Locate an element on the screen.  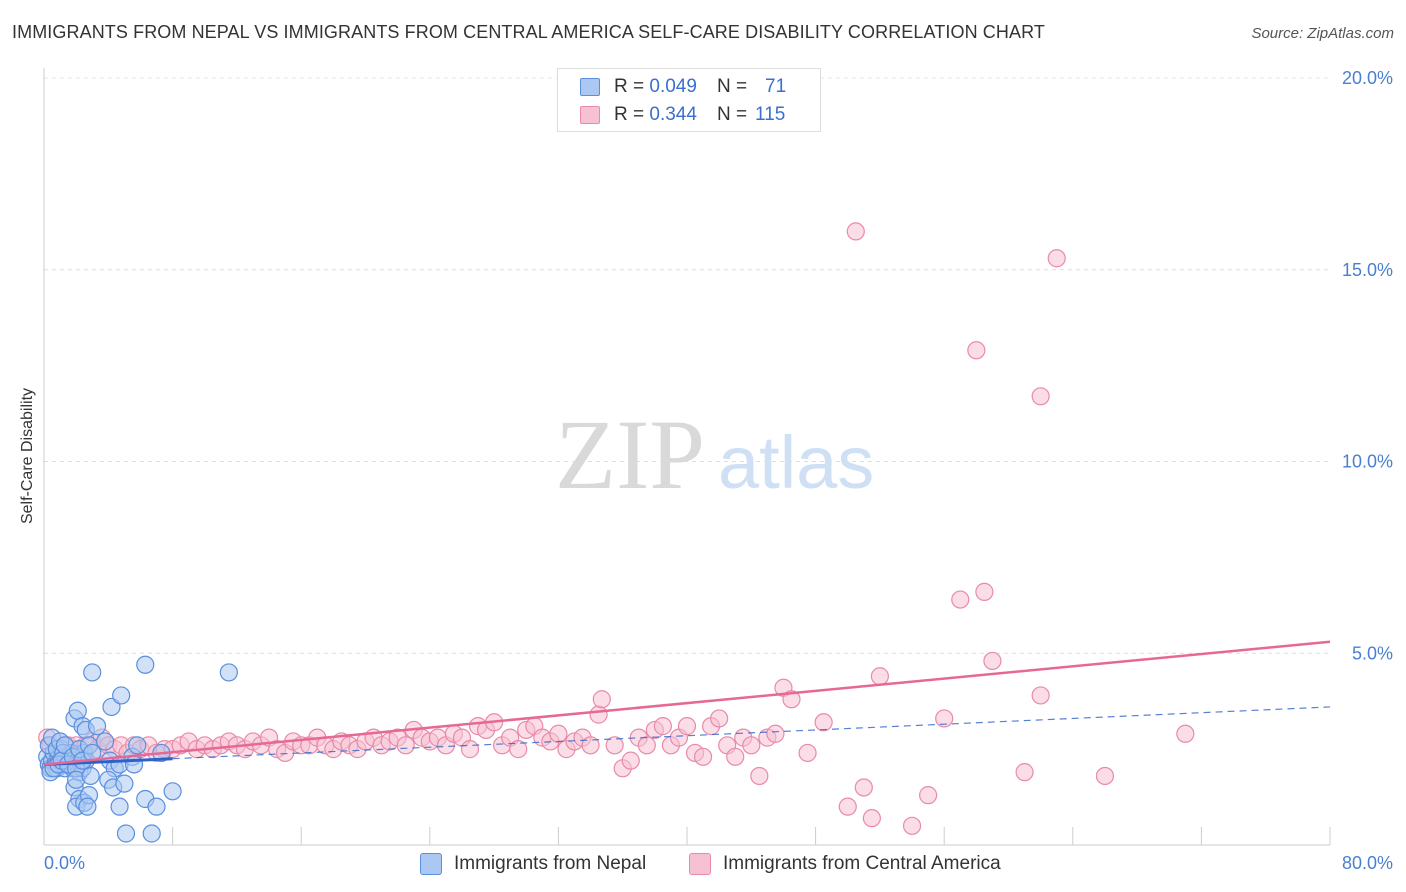
bottom-legend-central-america: Immigrants from Central America is located at coordinates (845, 864).